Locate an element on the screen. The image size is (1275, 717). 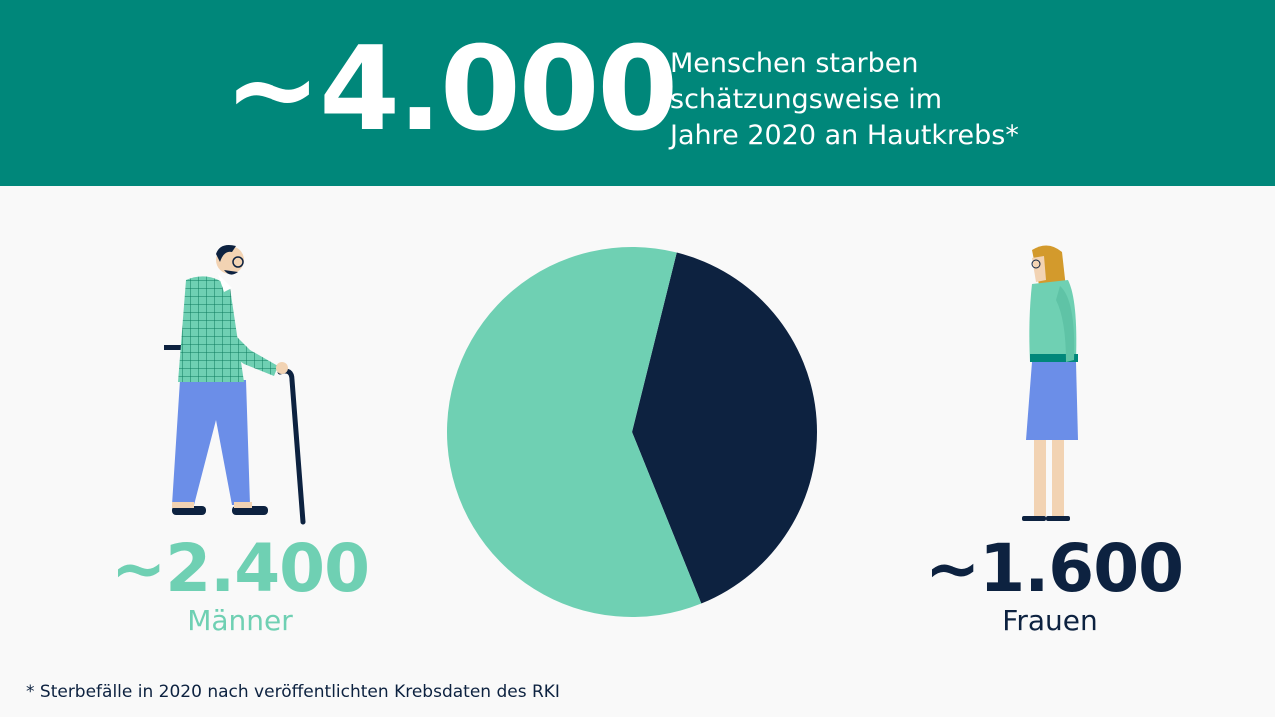
total-deaths-number: ~4.000 is located at coordinates (451, 89).